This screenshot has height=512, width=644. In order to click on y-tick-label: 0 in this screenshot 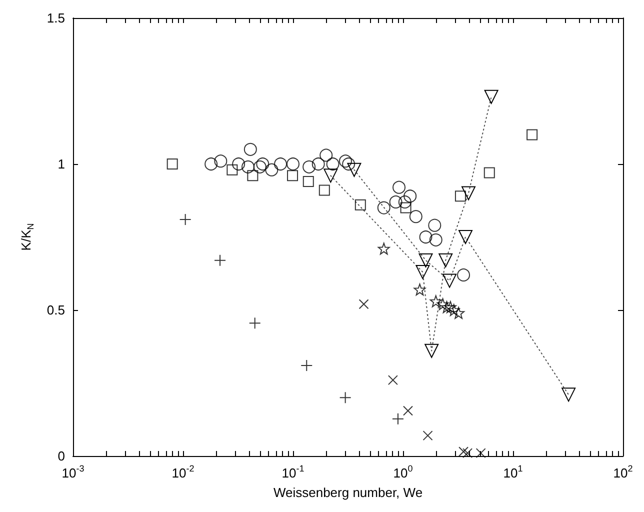, I will do `click(61, 456)`.